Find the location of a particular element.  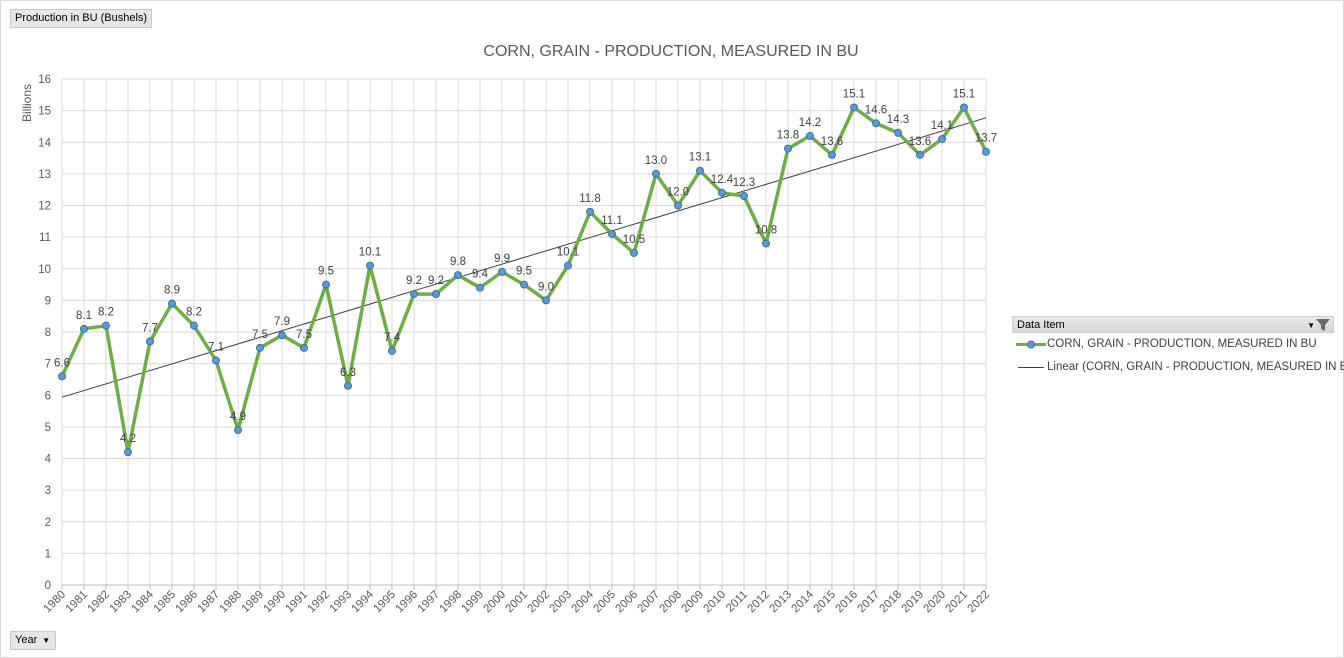

x-tick-label: 2018 is located at coordinates (891, 602).